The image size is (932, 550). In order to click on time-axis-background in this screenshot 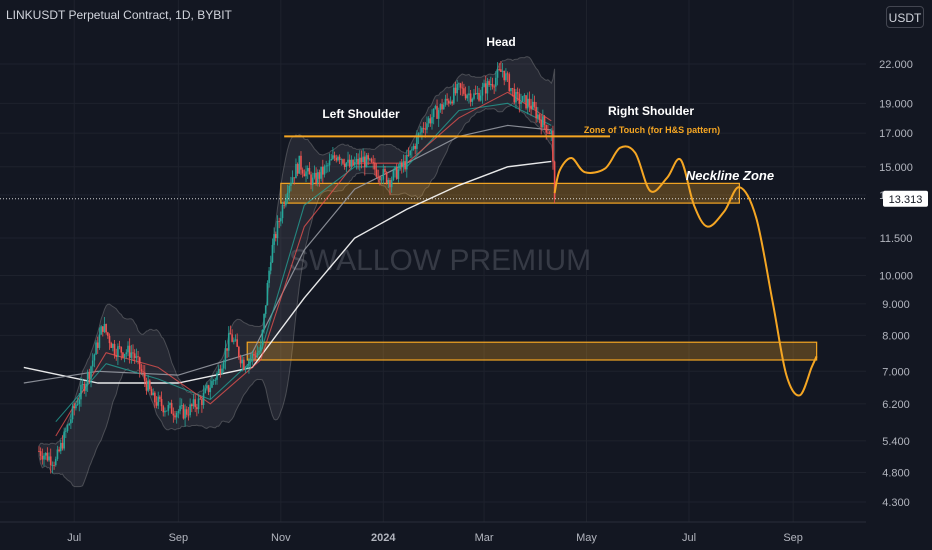, I will do `click(433, 536)`.